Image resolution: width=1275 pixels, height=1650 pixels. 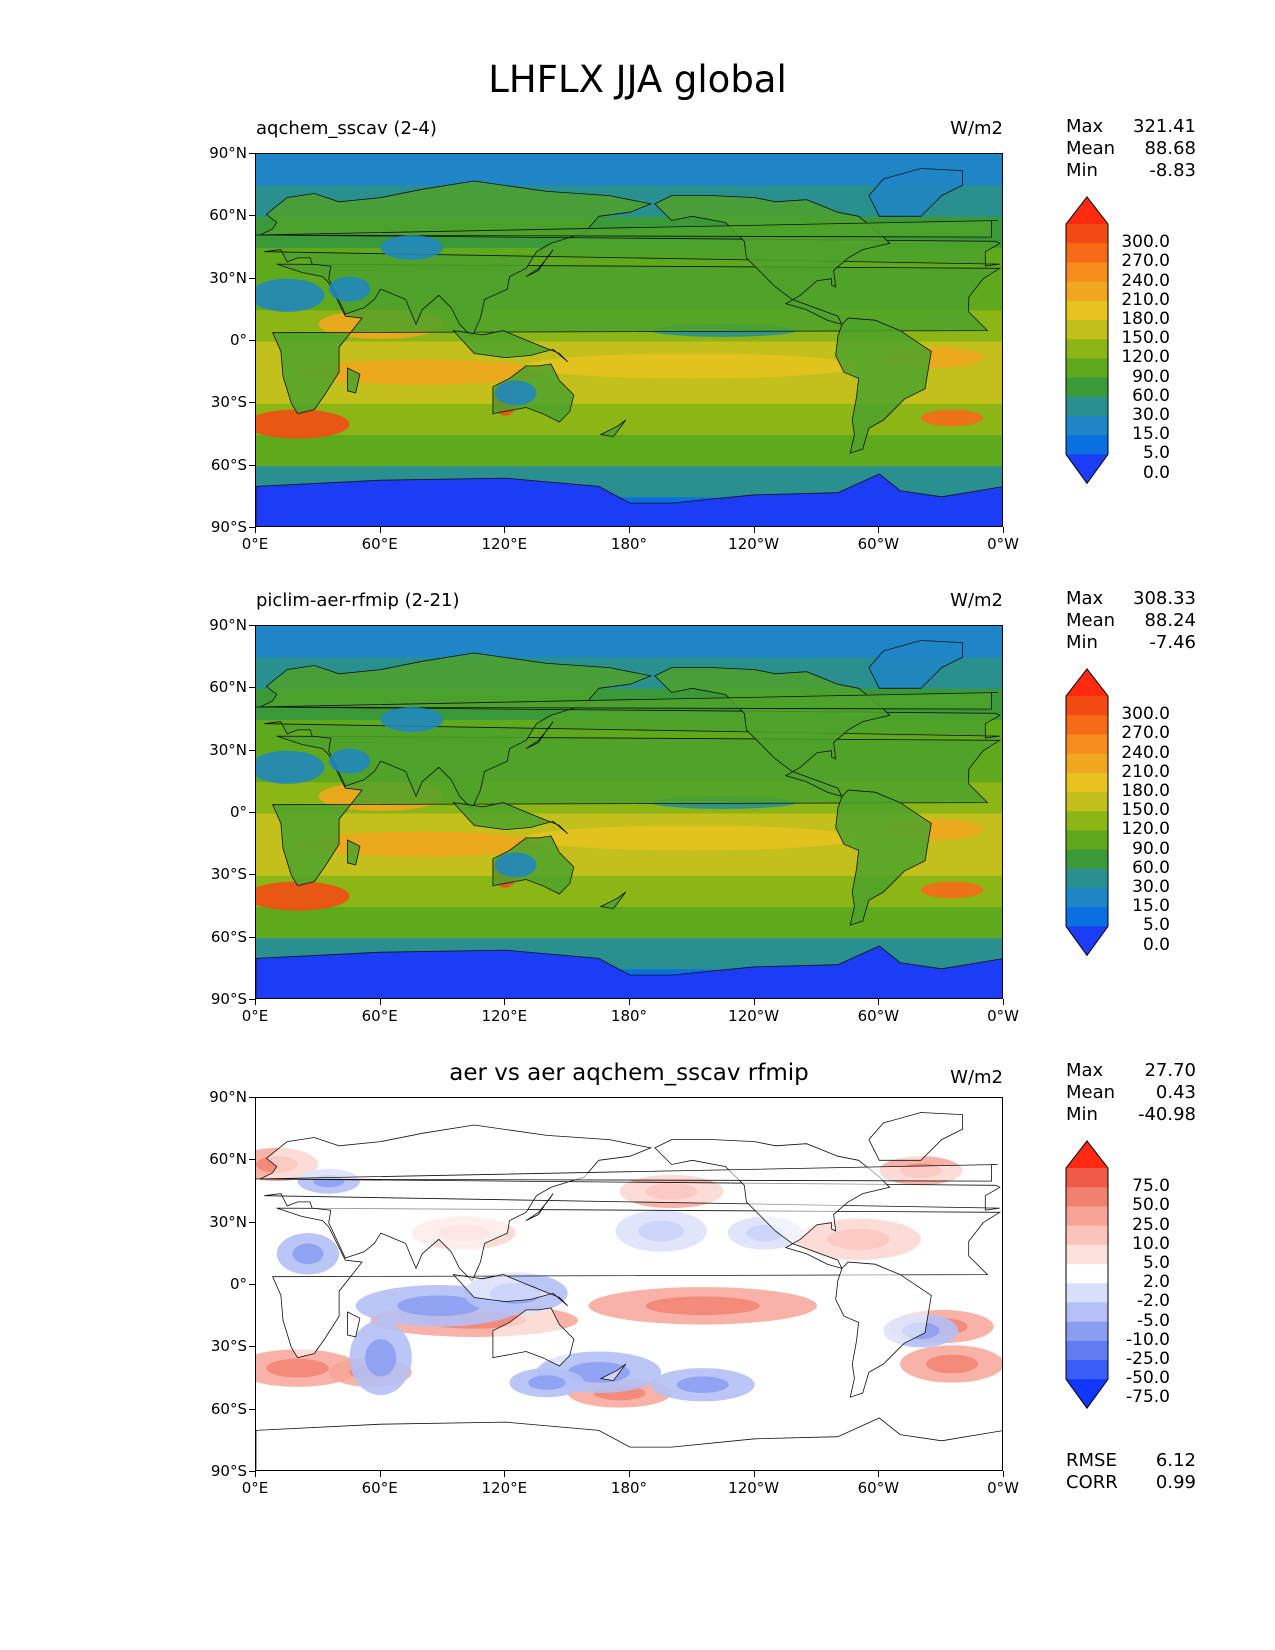 I want to click on stats-box: Max 308.33 Mean 88.24 Min -7.46, so click(x=1131, y=621).